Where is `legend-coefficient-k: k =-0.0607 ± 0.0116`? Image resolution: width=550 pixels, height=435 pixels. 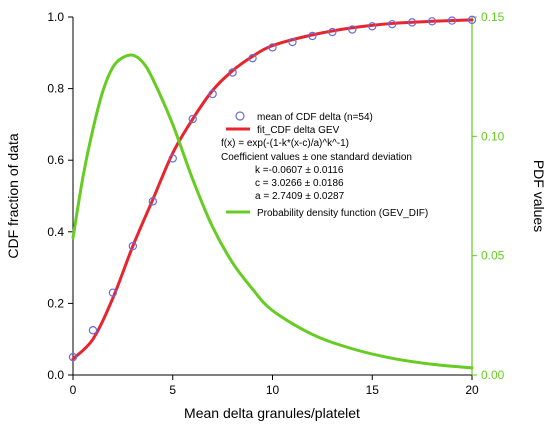
legend-coefficient-k: k =-0.0607 ± 0.0116 is located at coordinates (299, 170).